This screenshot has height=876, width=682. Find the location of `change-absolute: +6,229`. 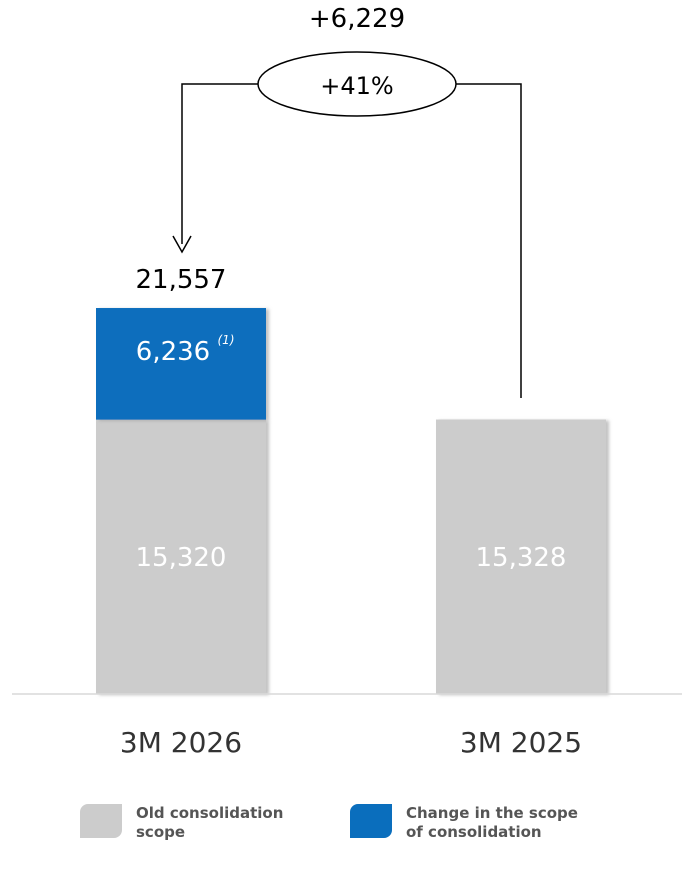

change-absolute: +6,229 is located at coordinates (357, 19).